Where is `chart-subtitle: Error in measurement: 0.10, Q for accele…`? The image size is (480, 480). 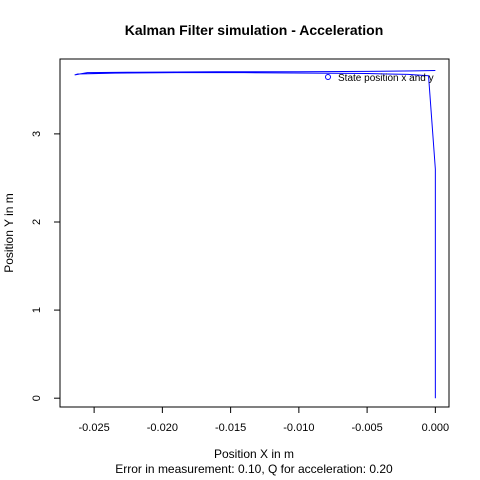
chart-subtitle: Error in measurement: 0.10, Q for accele… is located at coordinates (254, 469).